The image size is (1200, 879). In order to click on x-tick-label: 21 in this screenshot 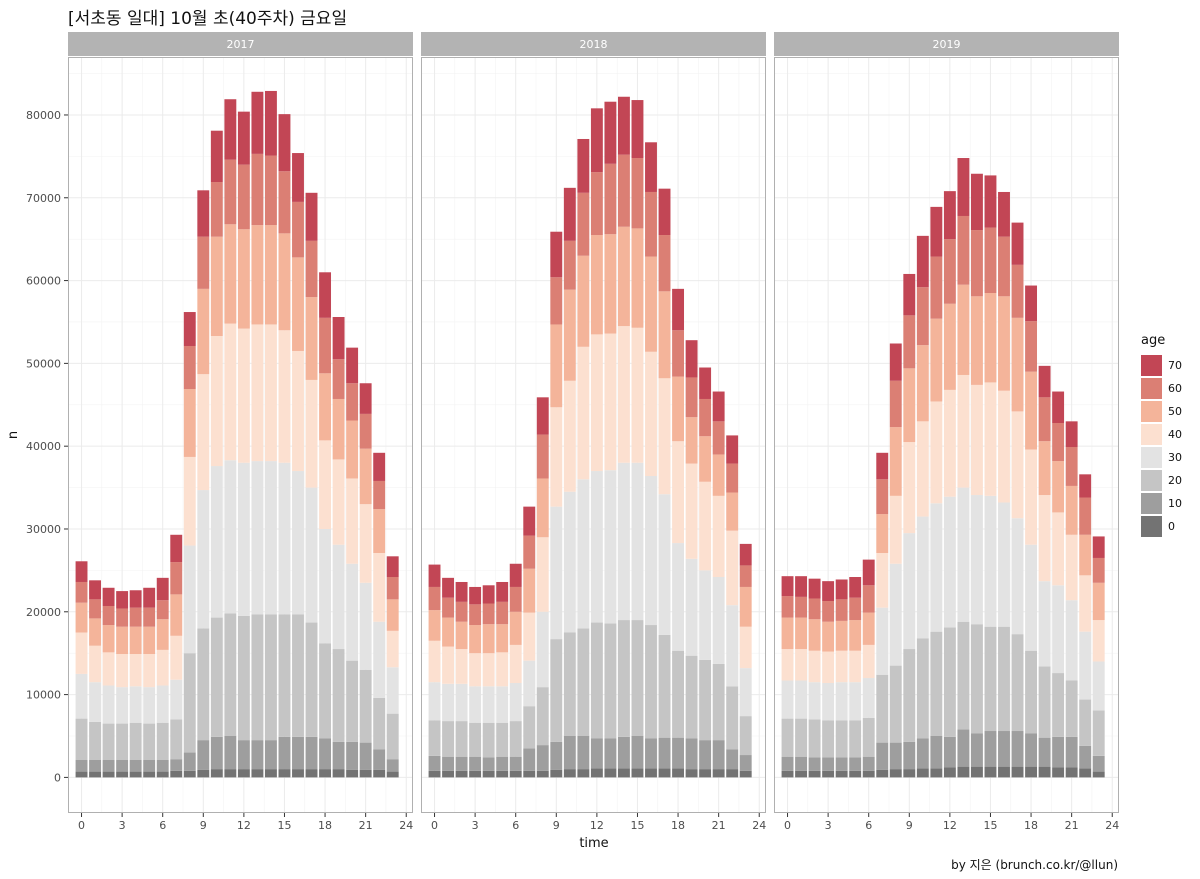, I will do `click(366, 825)`.